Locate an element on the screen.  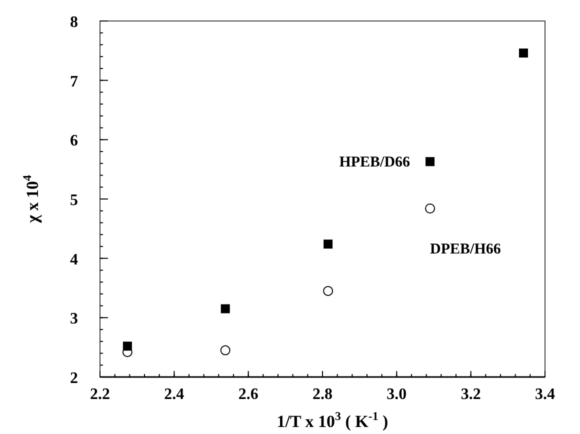
y-tick-label: 8 is located at coordinates (74, 22).